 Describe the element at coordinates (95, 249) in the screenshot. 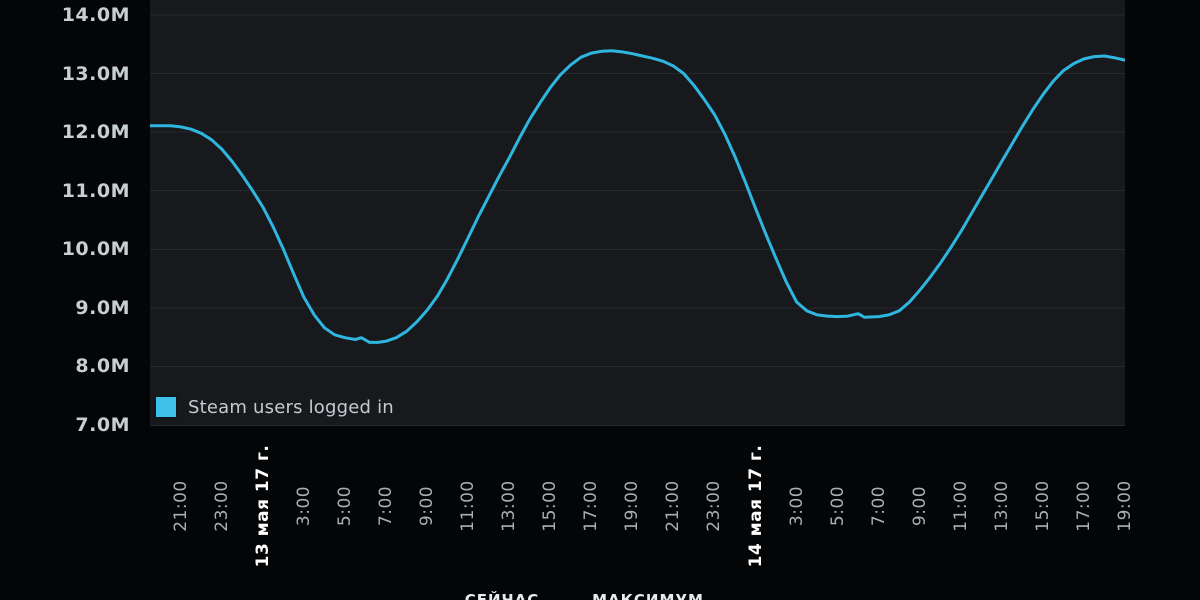

I see `y-tick-label: 10.0M` at that location.